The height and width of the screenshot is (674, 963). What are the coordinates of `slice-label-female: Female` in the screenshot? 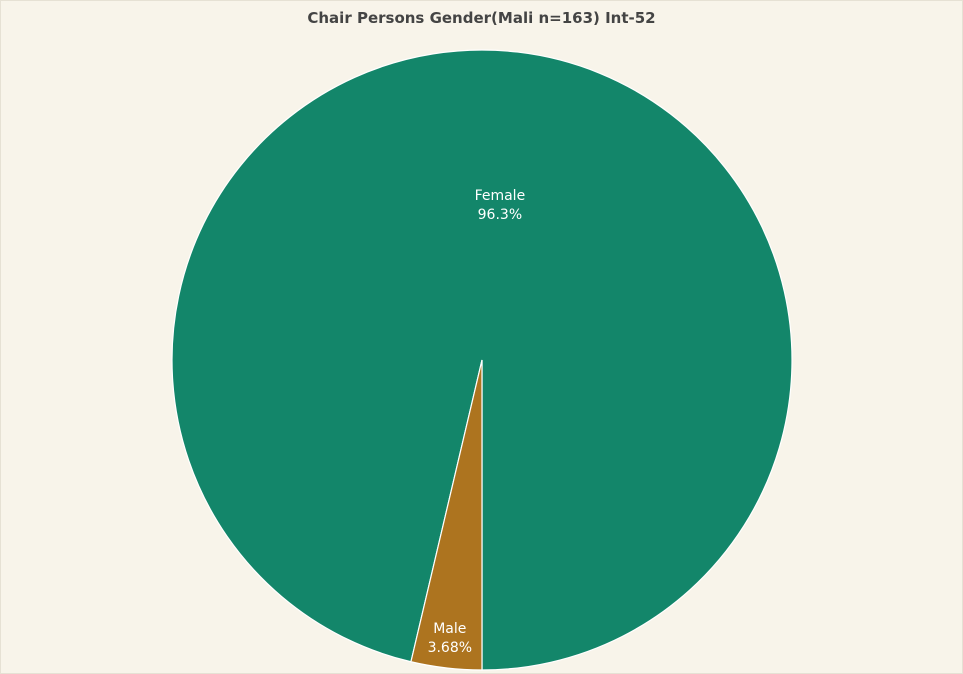 It's located at (500, 196).